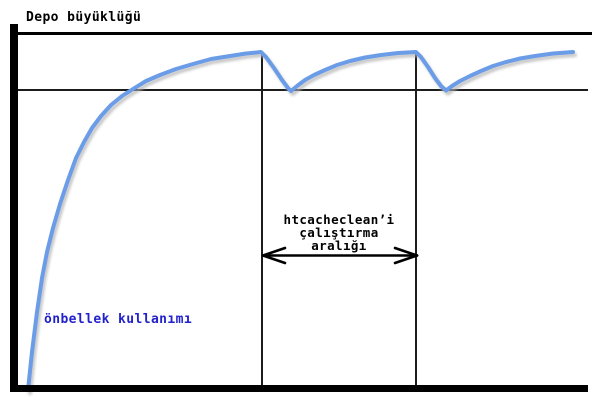 Image resolution: width=600 pixels, height=406 pixels. What do you see at coordinates (339, 219) in the screenshot?
I see `interval-annotation-line1: htcacheclean’i` at bounding box center [339, 219].